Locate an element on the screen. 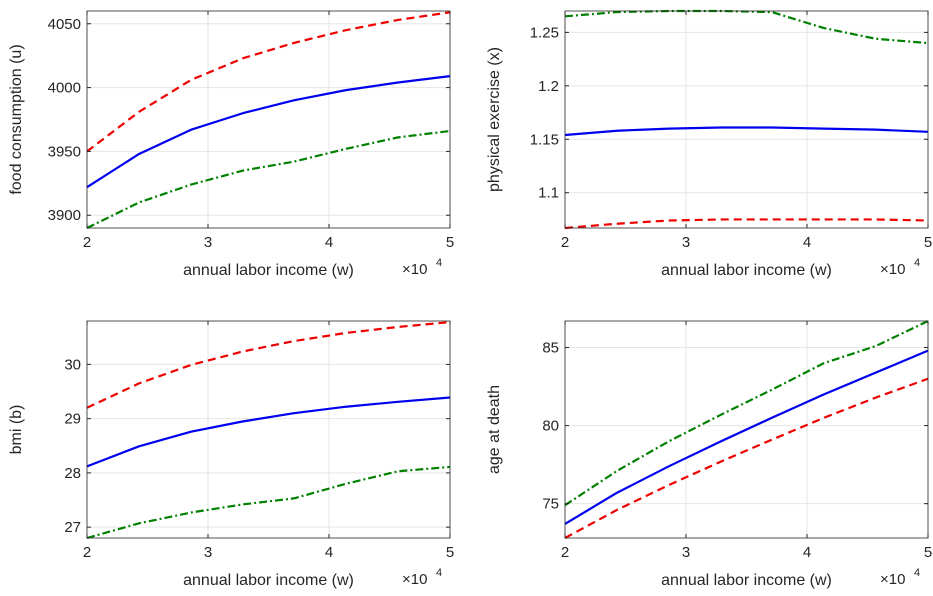 The width and height of the screenshot is (933, 596). y-axis-label: bmi (b) is located at coordinates (16, 430).